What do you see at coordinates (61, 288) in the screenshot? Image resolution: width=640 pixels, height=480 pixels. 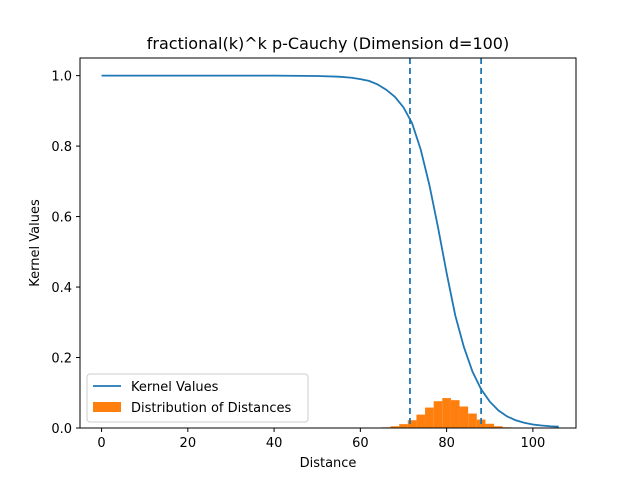 I see `y-tick-label: 0.4` at bounding box center [61, 288].